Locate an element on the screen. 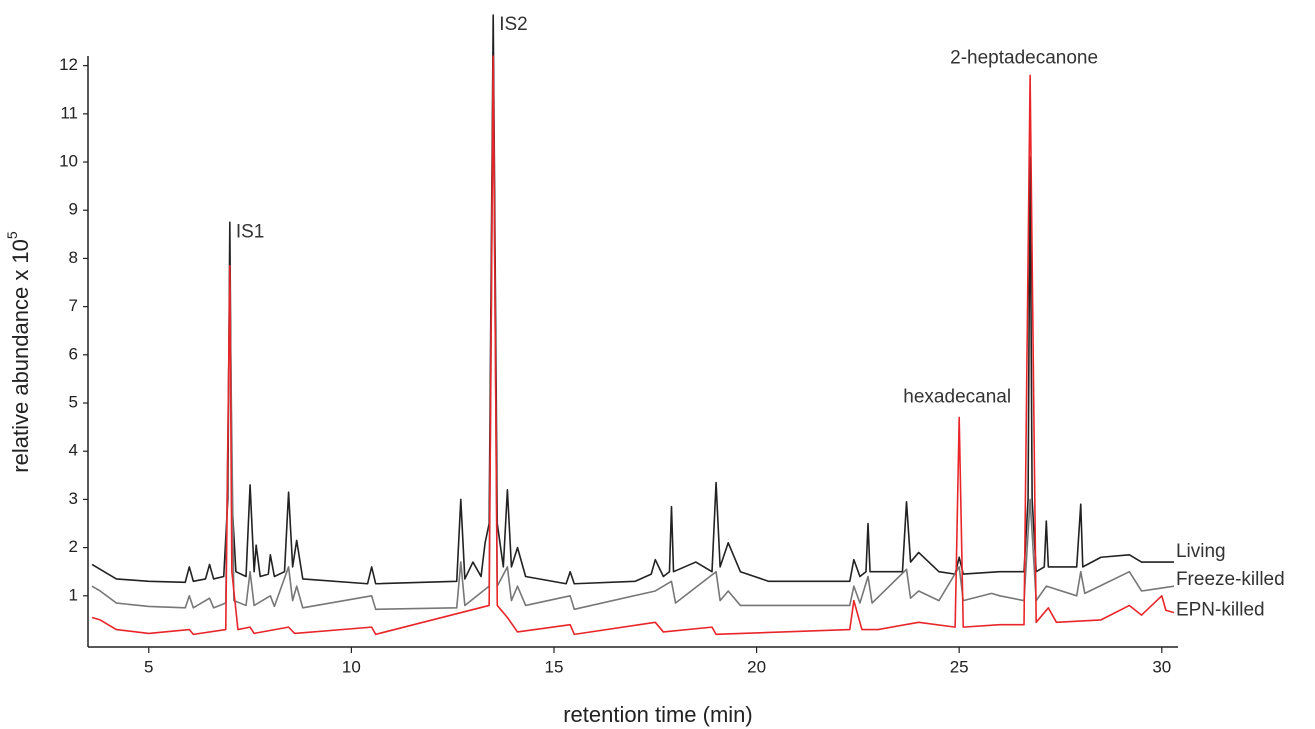 This screenshot has height=729, width=1315. y-tick-label: 4 is located at coordinates (73, 450).